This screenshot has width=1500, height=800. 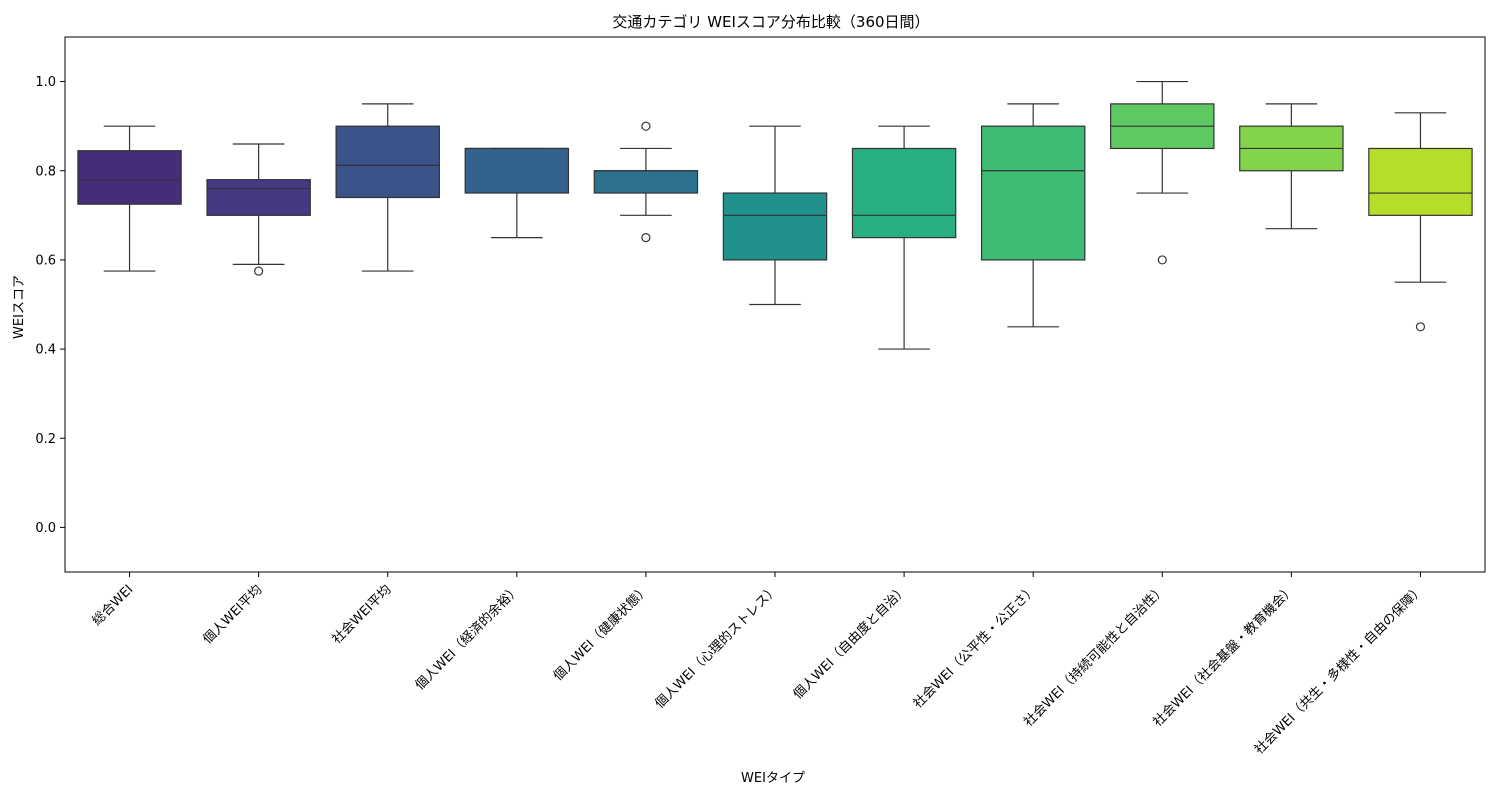 I want to click on x-tick-label: 個人WEI（自由度と自治）, so click(x=850, y=642).